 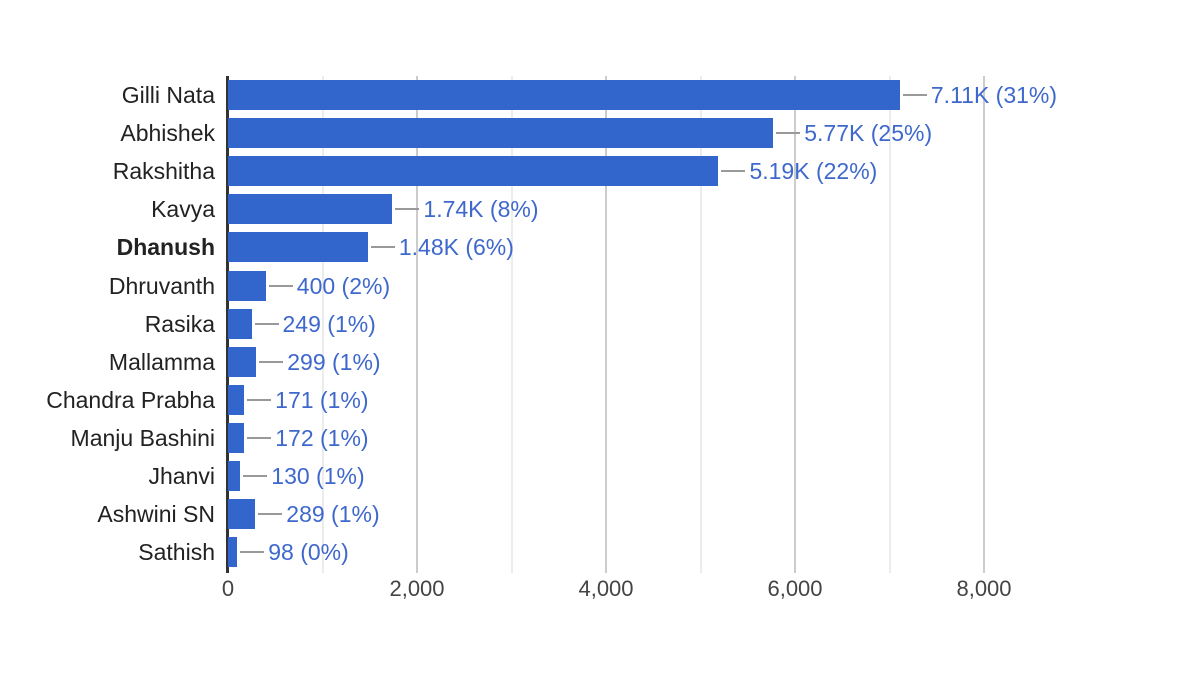 I want to click on y-axis-baseline, so click(x=227, y=324).